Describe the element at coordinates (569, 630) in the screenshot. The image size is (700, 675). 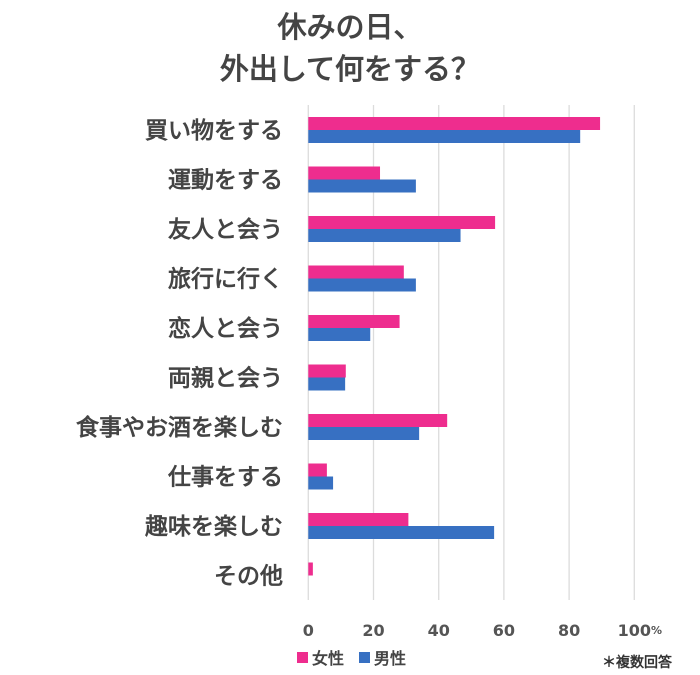
I see `x-tick-label: 80` at that location.